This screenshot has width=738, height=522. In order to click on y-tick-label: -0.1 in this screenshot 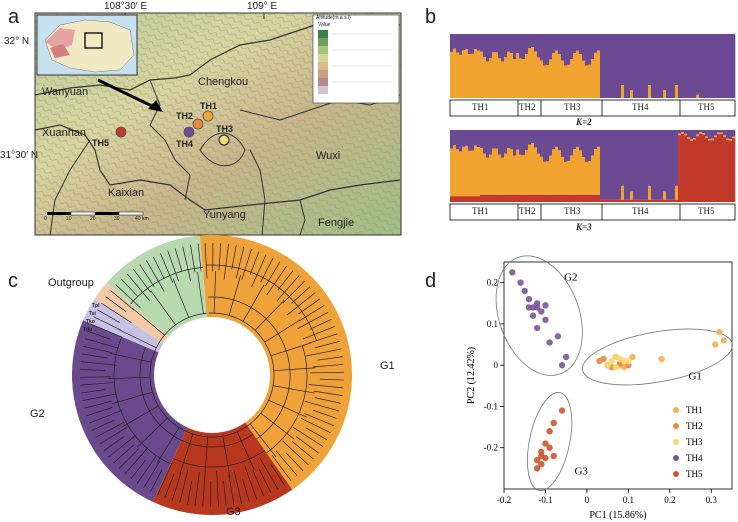, I will do `click(491, 406)`.